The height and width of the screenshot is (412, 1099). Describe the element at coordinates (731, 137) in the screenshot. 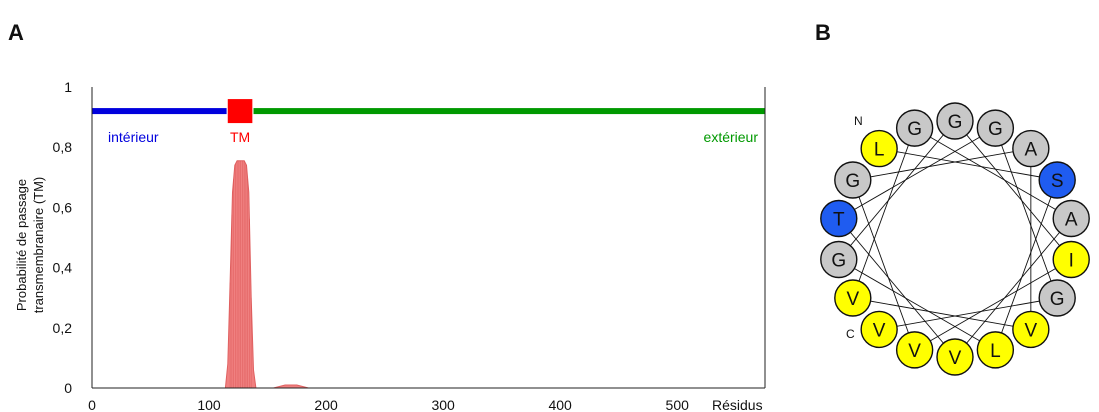

I see `region-label-outside: extérieur` at that location.